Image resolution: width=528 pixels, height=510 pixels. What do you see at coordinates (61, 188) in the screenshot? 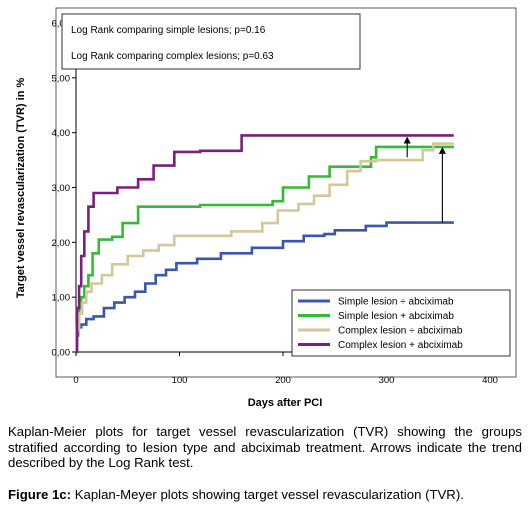
I see `y-tick-label: 3,00` at bounding box center [61, 188].